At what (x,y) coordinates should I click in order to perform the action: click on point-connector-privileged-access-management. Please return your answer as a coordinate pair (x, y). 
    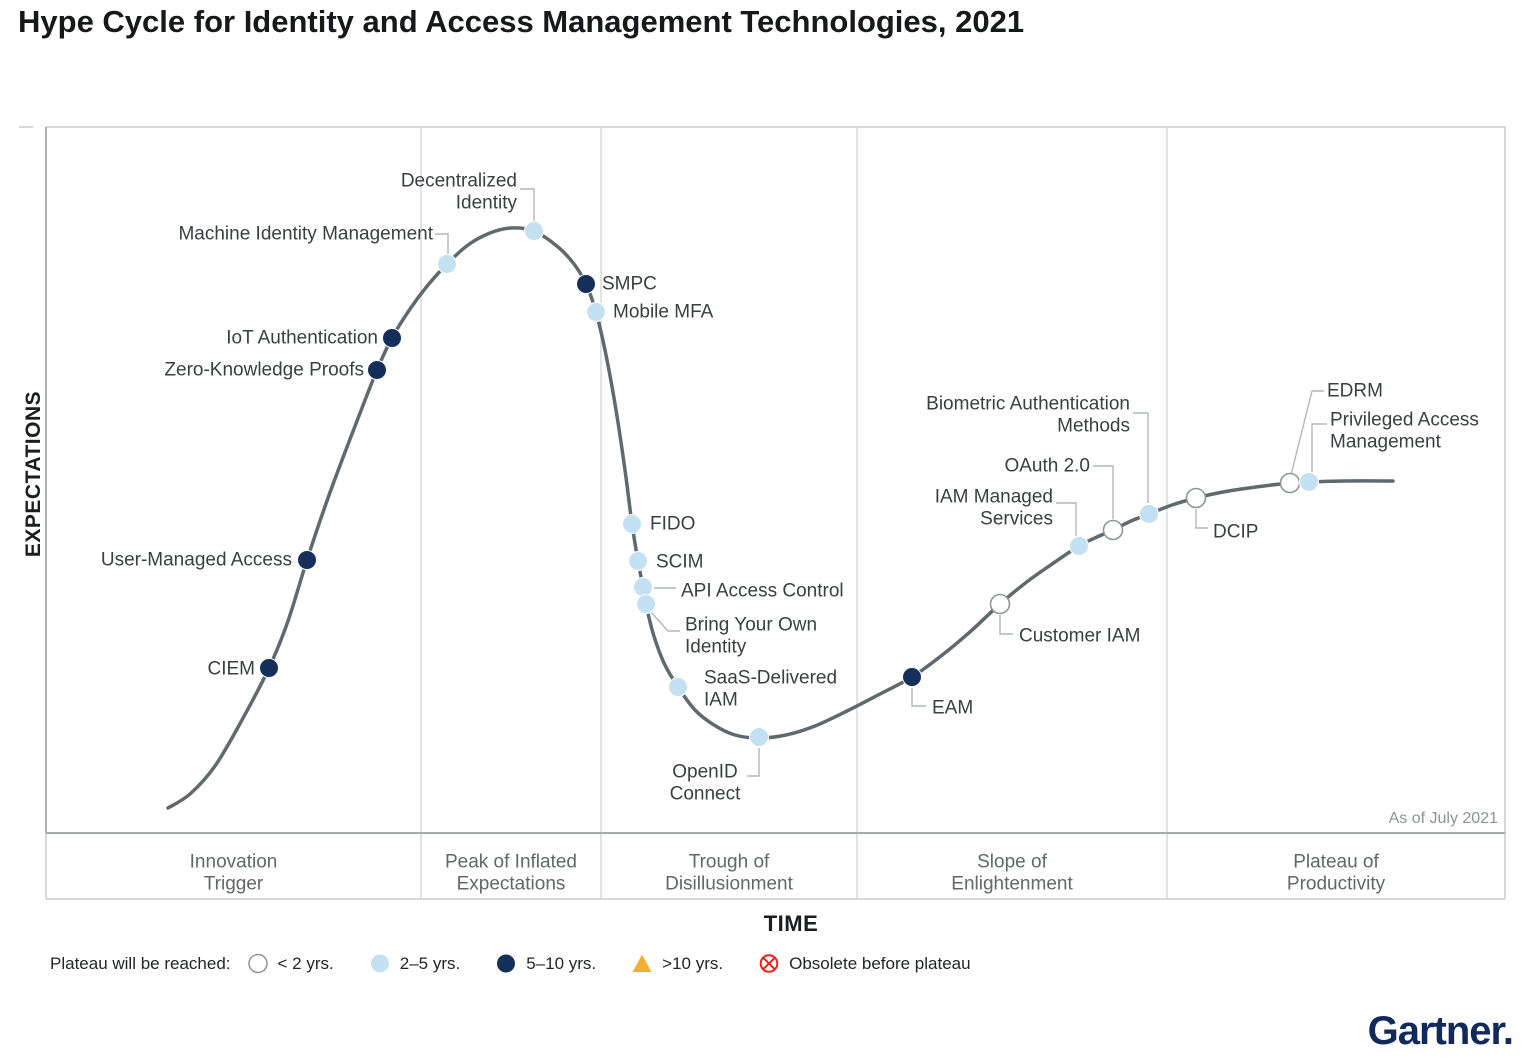
    Looking at the image, I should click on (1319, 447).